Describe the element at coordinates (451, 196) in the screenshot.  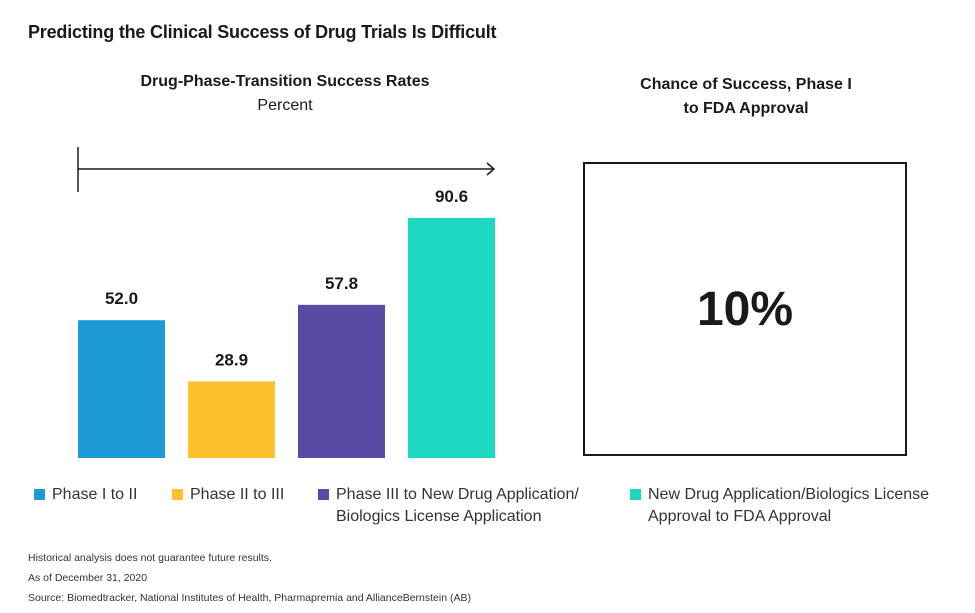
I see `bar-value-label-nda-to-fda: 90.6` at that location.